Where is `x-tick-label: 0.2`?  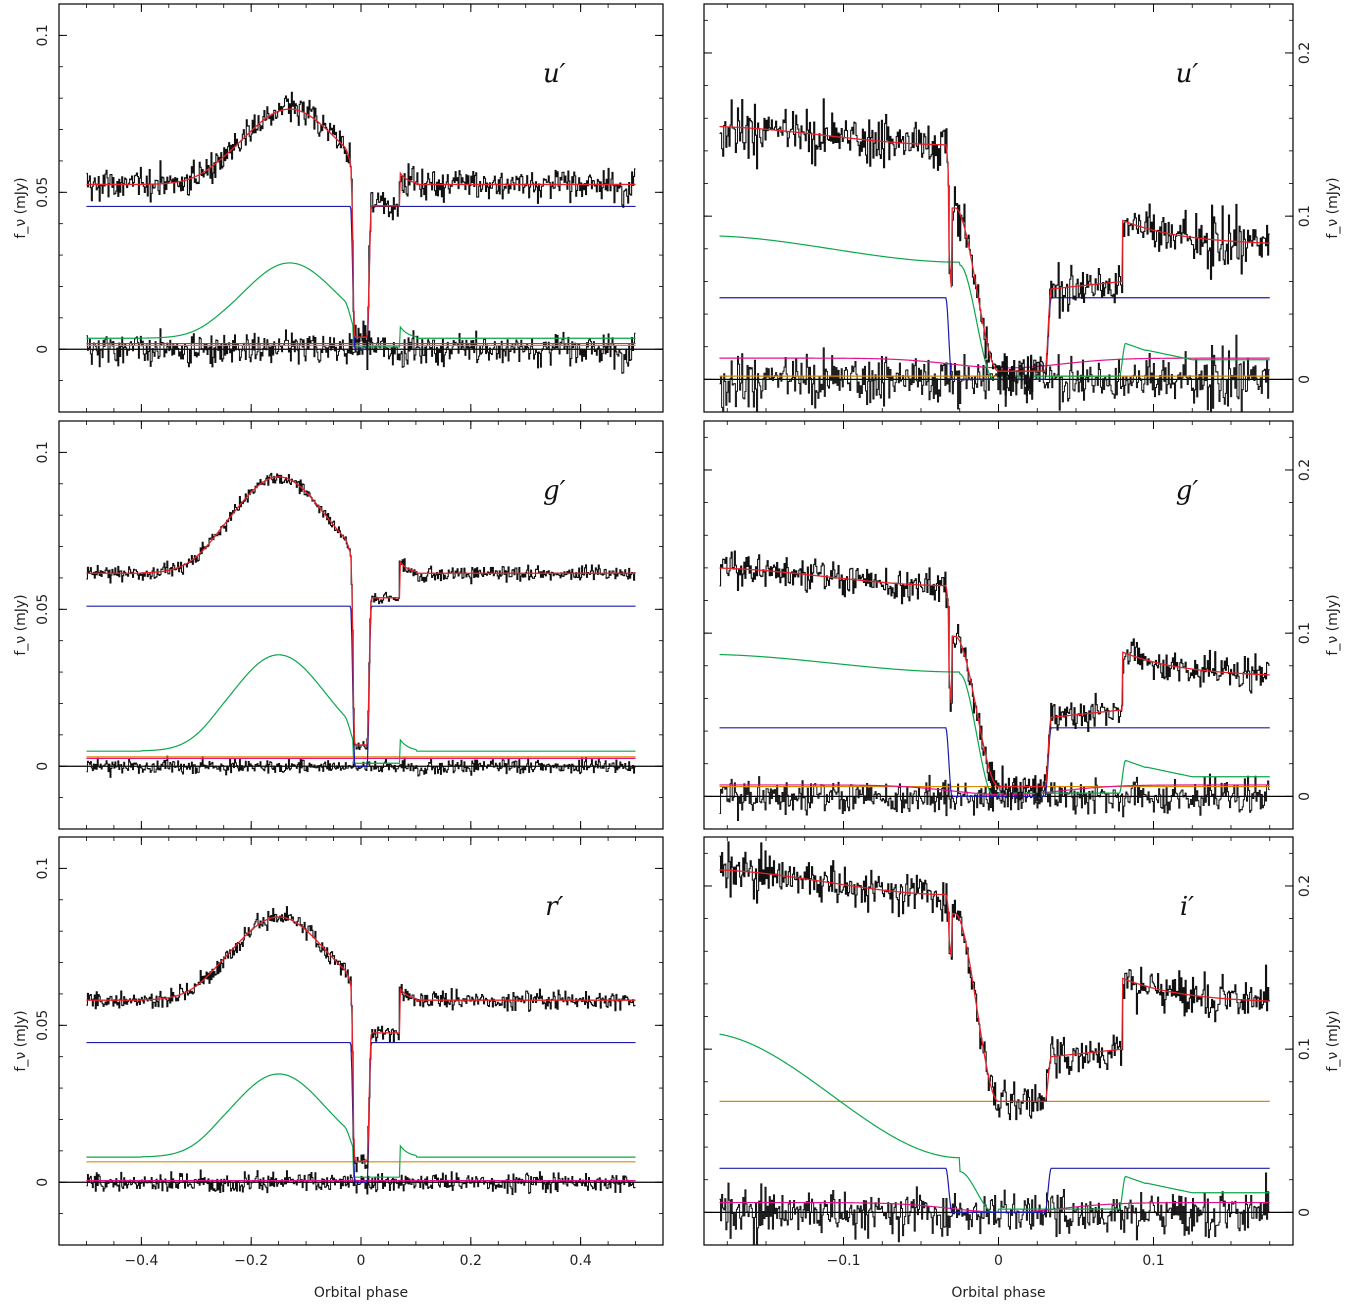 x-tick-label: 0.2 is located at coordinates (471, 1261).